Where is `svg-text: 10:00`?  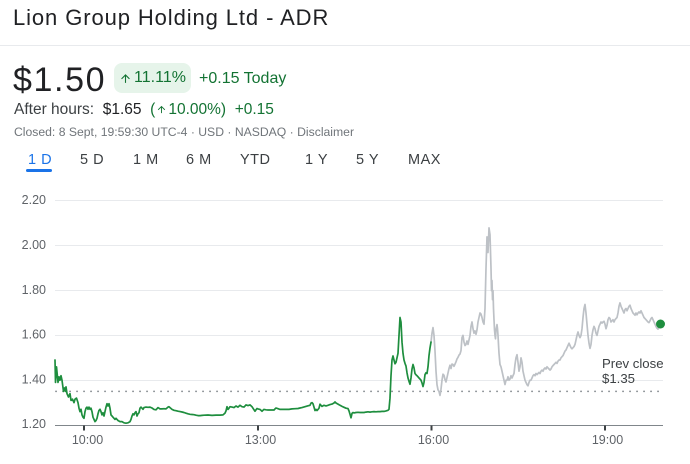
svg-text: 10:00 is located at coordinates (87, 440).